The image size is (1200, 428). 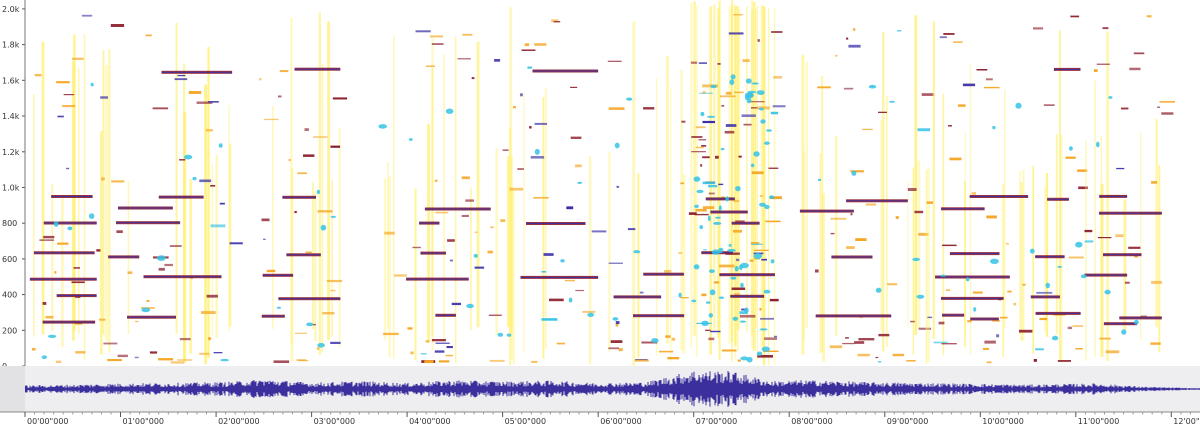 I want to click on x-tick-label: 08'00"000, so click(x=812, y=421).